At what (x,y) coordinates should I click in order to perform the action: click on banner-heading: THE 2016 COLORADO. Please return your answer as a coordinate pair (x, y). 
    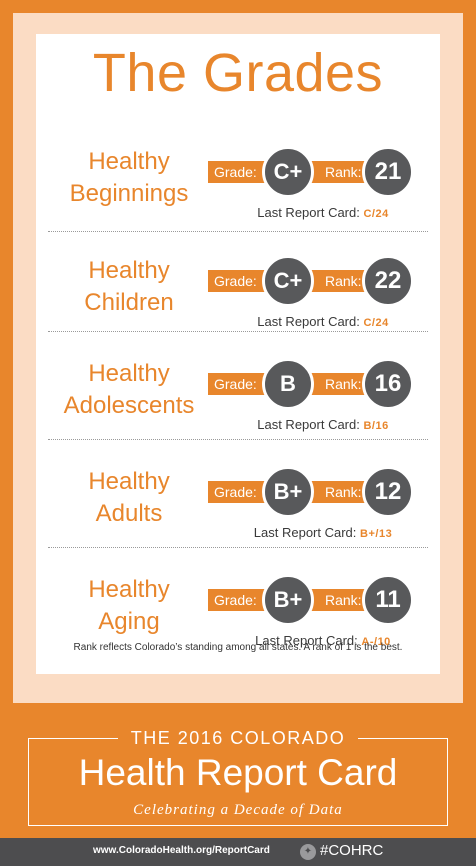
    Looking at the image, I should click on (238, 738).